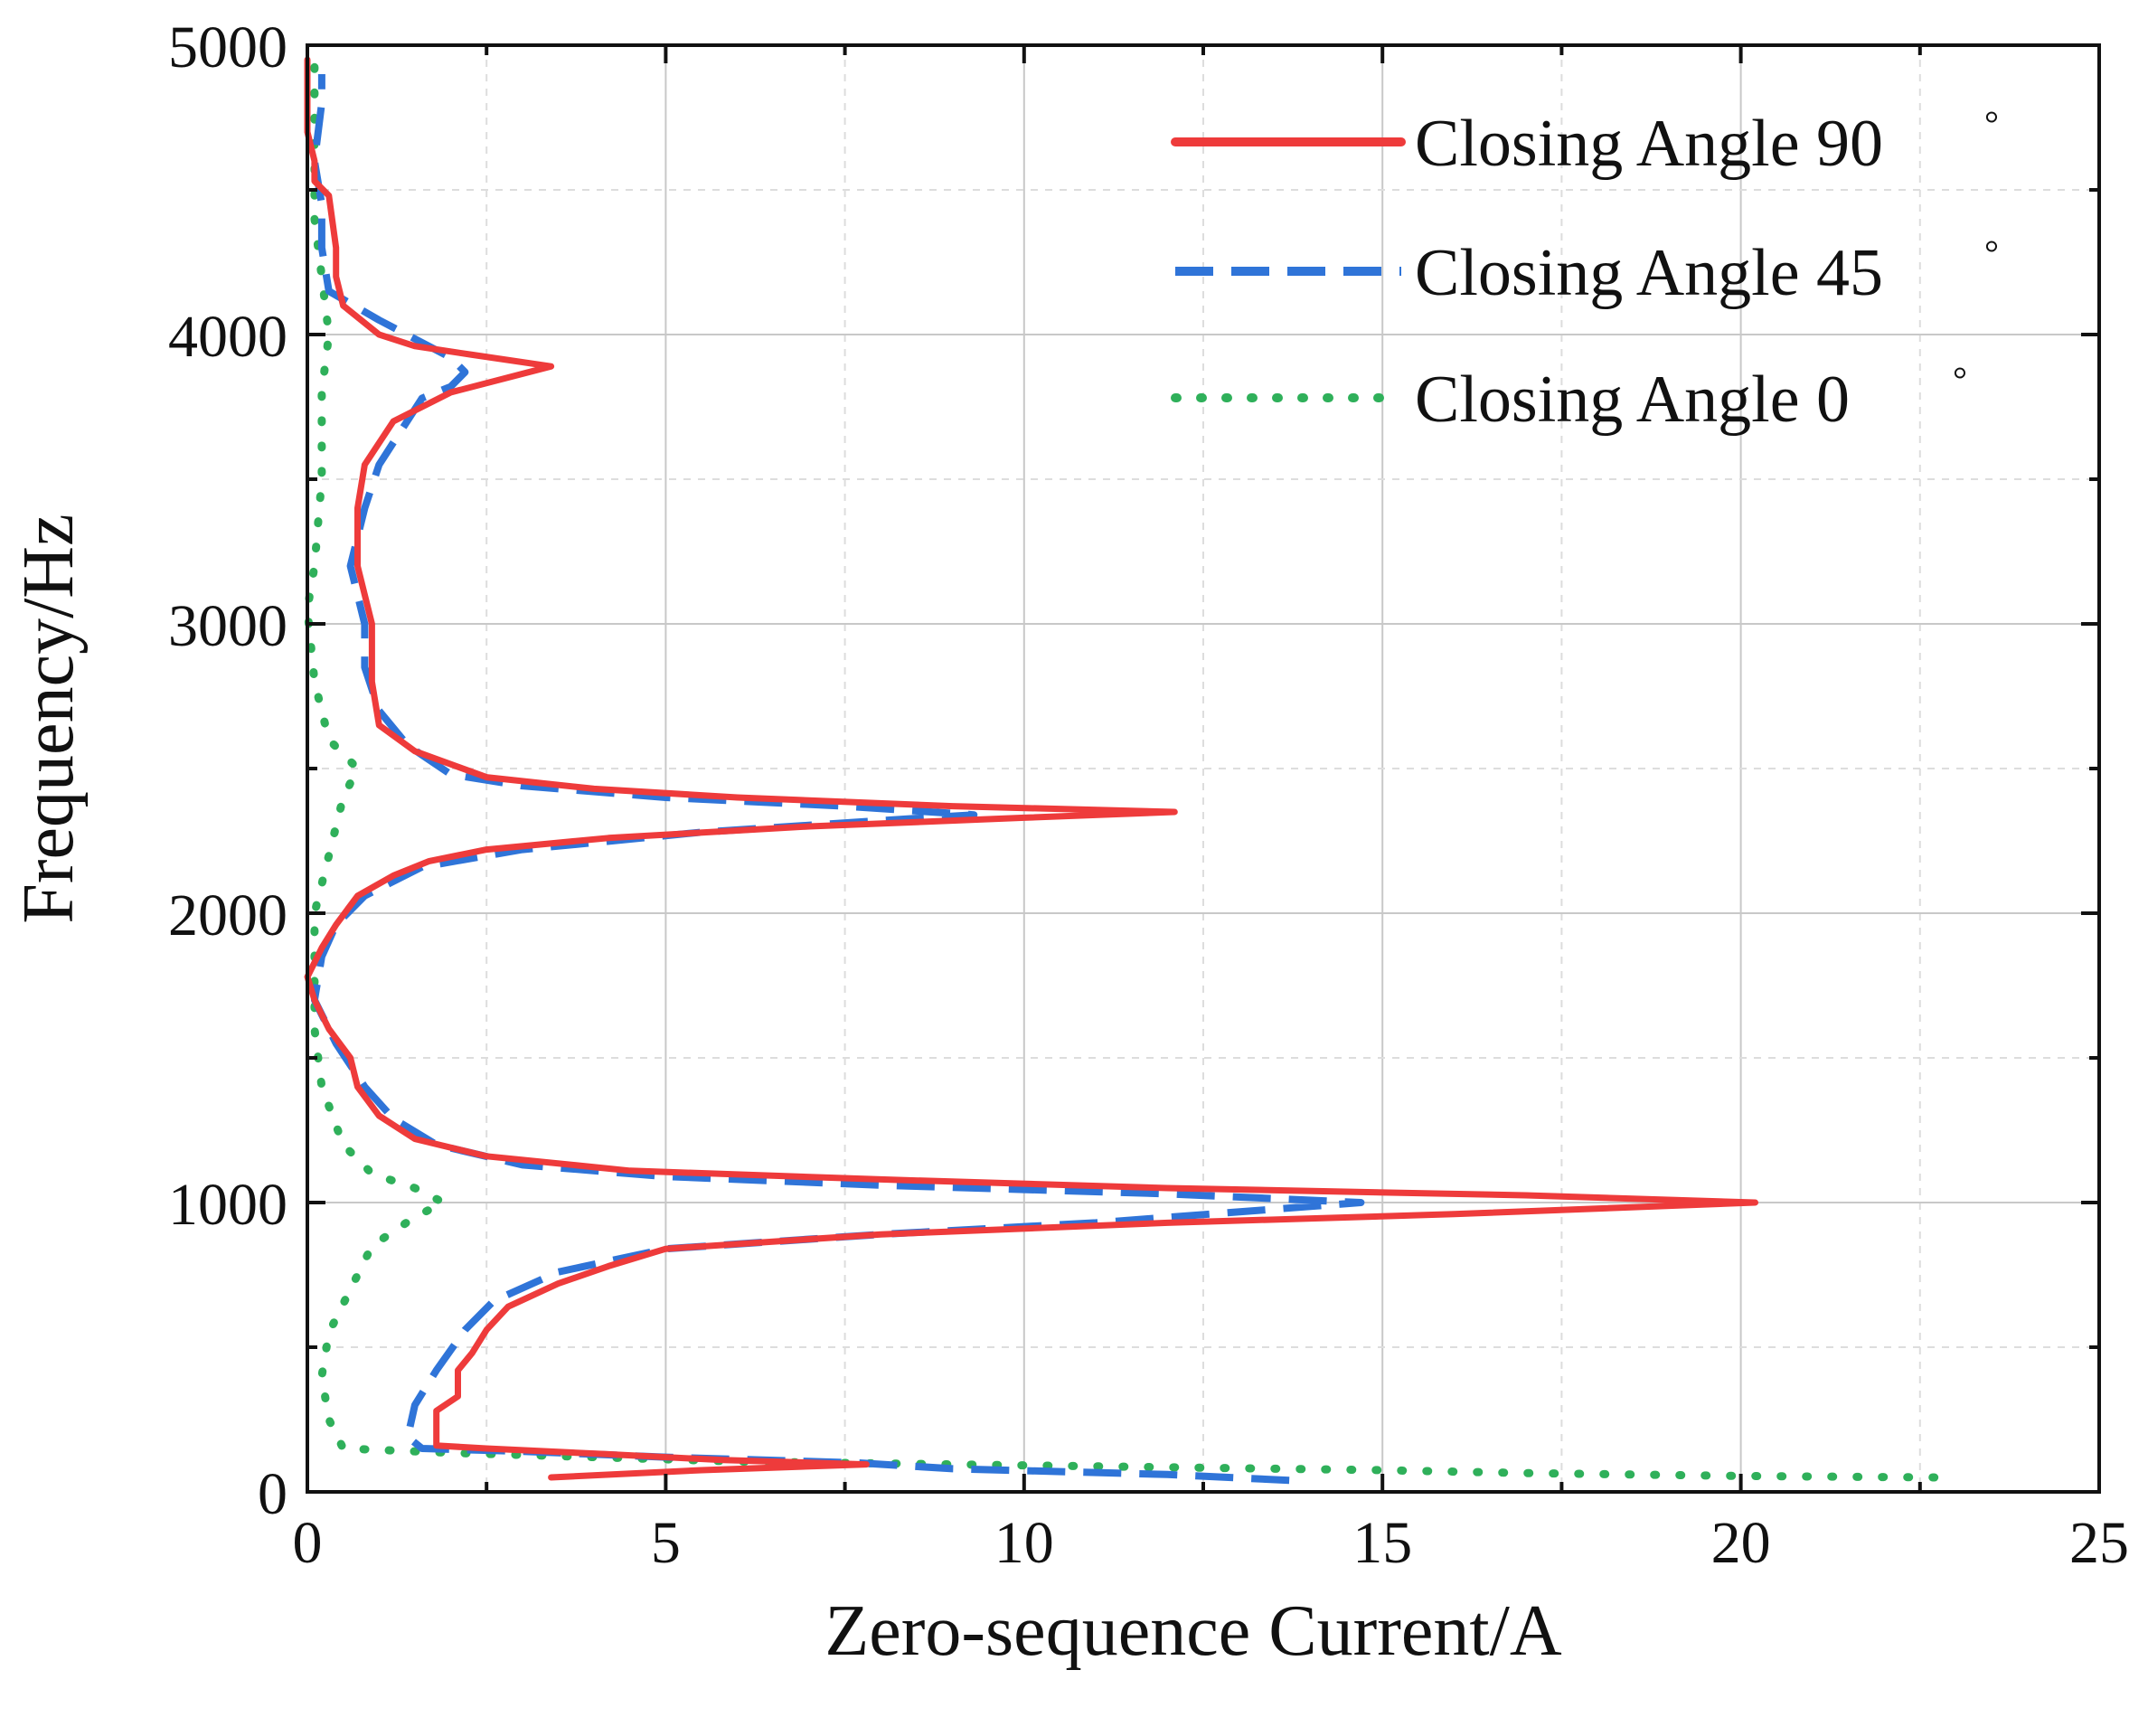 The image size is (2148, 1736). What do you see at coordinates (1649, 144) in the screenshot?
I see `legend-label-90: Closing Angle 90` at bounding box center [1649, 144].